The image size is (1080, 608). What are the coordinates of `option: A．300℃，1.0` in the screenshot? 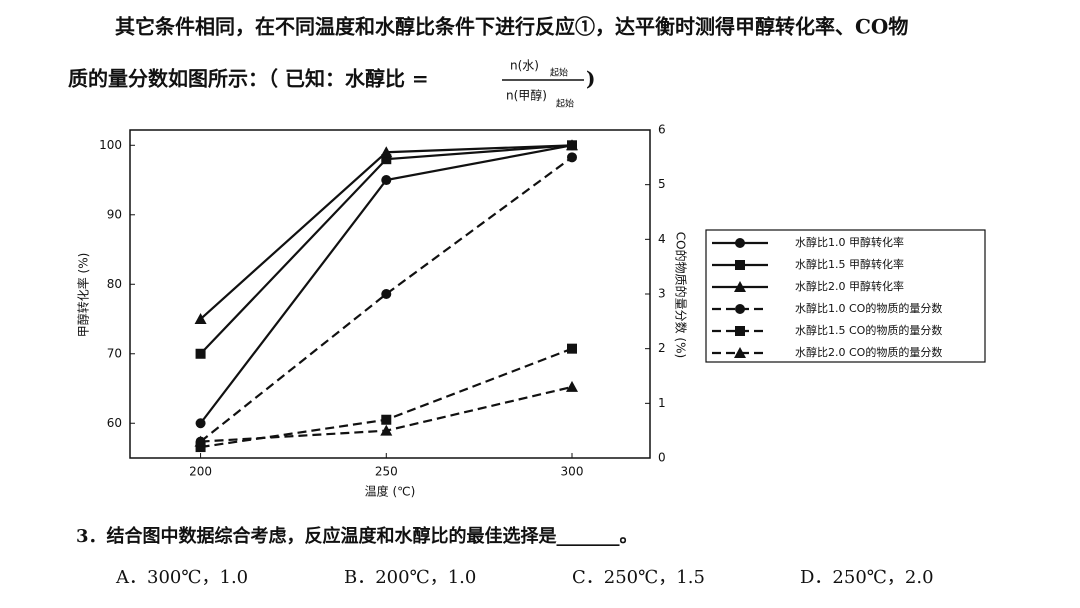 It's located at (181, 577).